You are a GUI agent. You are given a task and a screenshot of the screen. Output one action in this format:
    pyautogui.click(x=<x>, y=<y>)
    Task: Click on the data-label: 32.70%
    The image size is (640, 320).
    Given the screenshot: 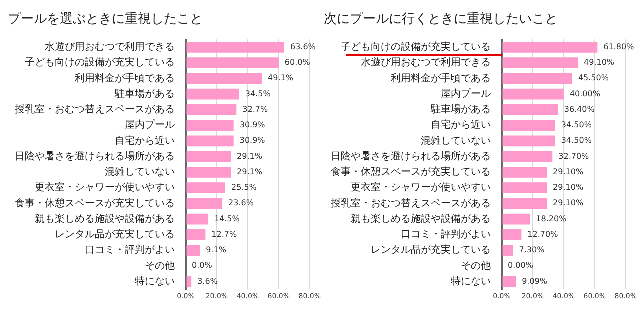 What is the action you would take?
    pyautogui.click(x=574, y=156)
    